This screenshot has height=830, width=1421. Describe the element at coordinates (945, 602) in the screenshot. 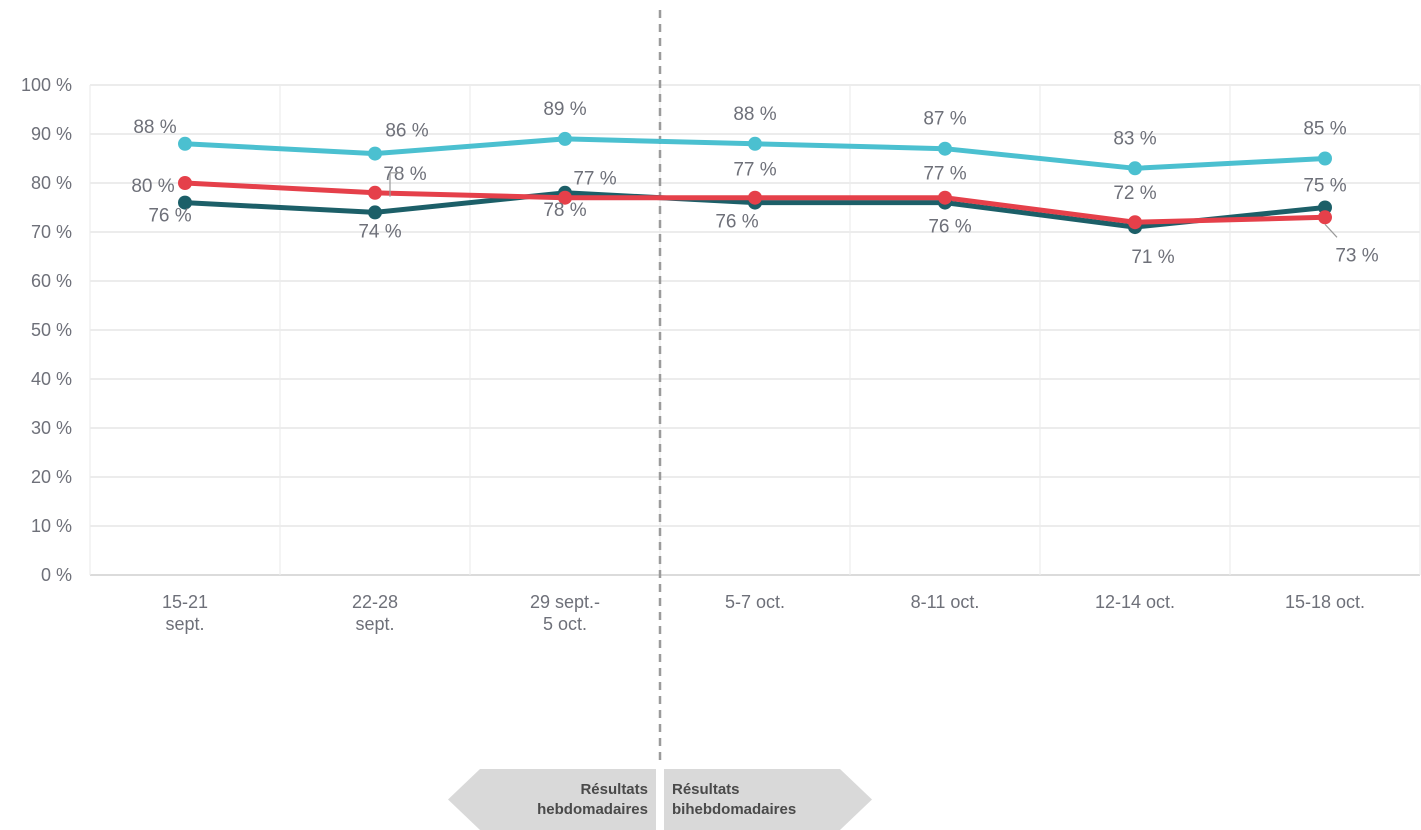

I see `x-tick-label: 8-11 oct.` at that location.